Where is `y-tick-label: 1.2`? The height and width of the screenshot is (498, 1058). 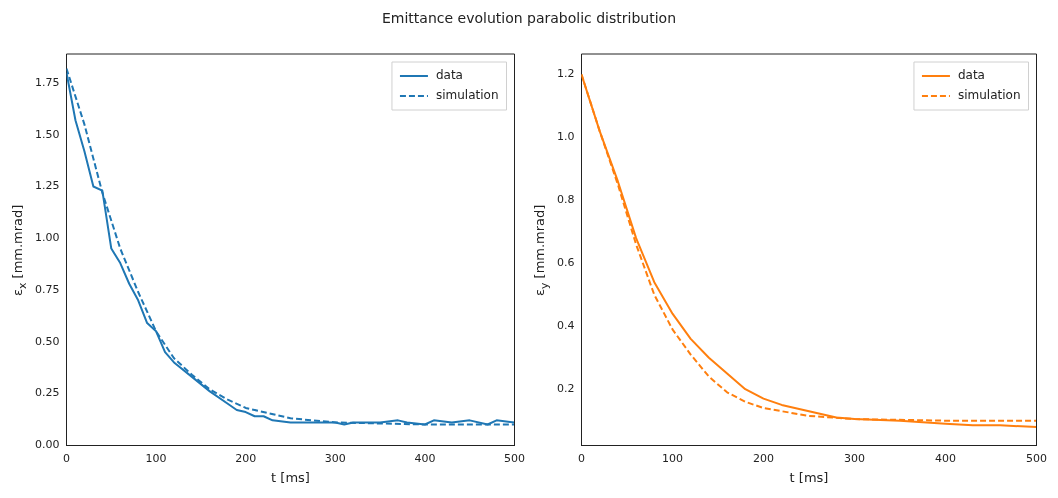 y-tick-label: 1.2 is located at coordinates (565, 74).